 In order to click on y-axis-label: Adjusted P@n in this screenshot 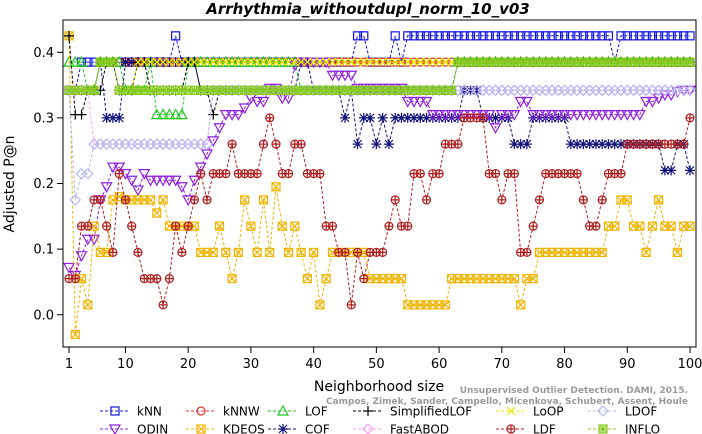, I will do `click(10, 183)`.